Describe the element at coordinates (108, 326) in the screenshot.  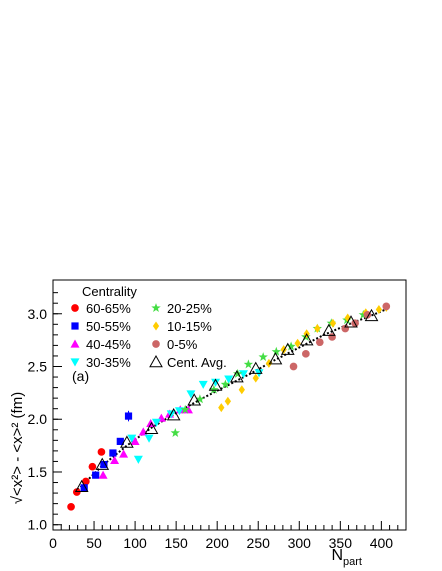
I see `legend-label: 50-55%` at that location.